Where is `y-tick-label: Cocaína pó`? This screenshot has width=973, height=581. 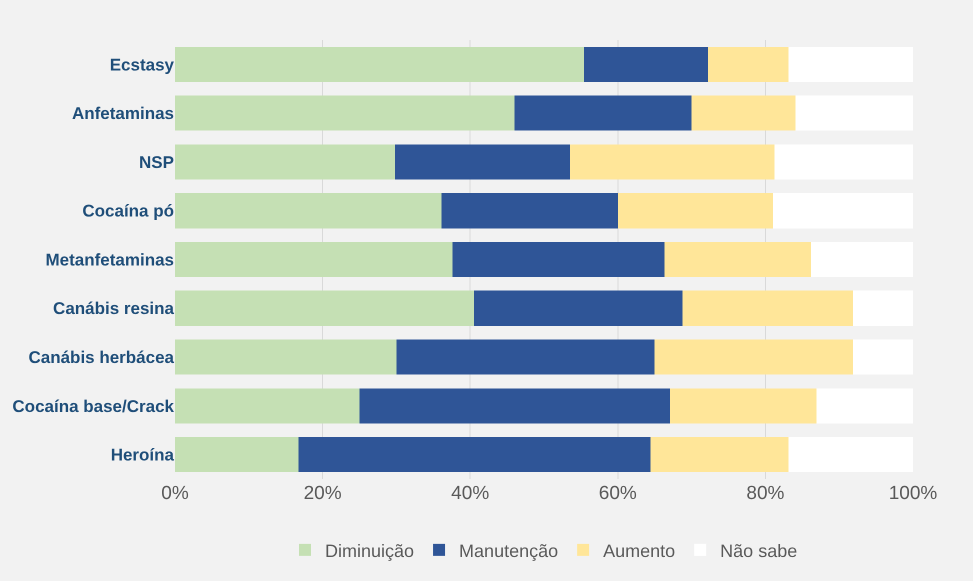 y-tick-label: Cocaína pó is located at coordinates (128, 211).